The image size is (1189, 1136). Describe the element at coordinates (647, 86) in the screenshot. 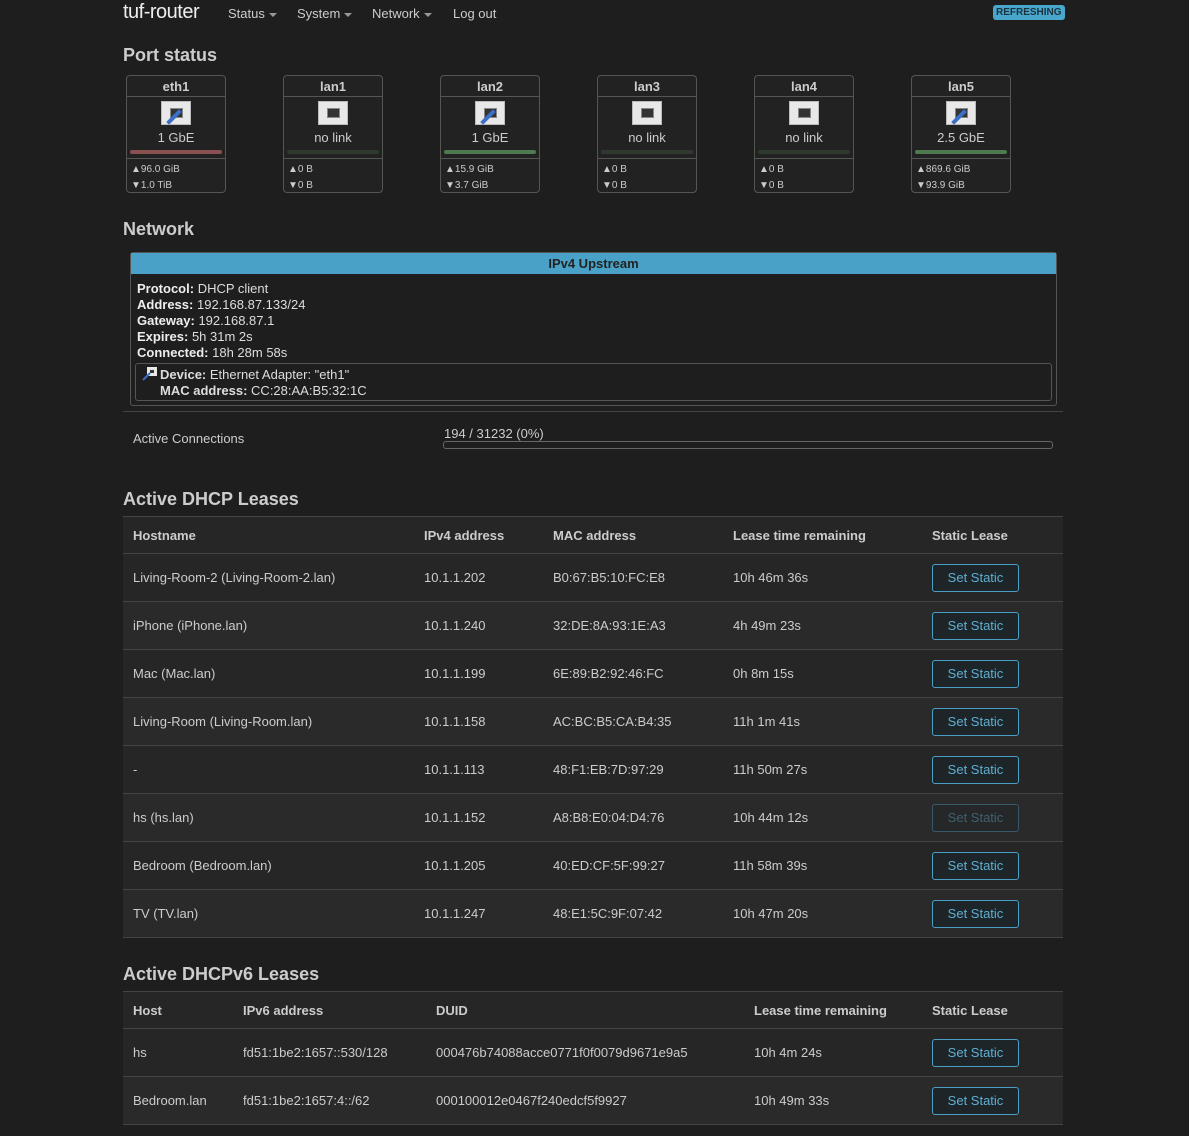

I see `port-name: lan3` at that location.